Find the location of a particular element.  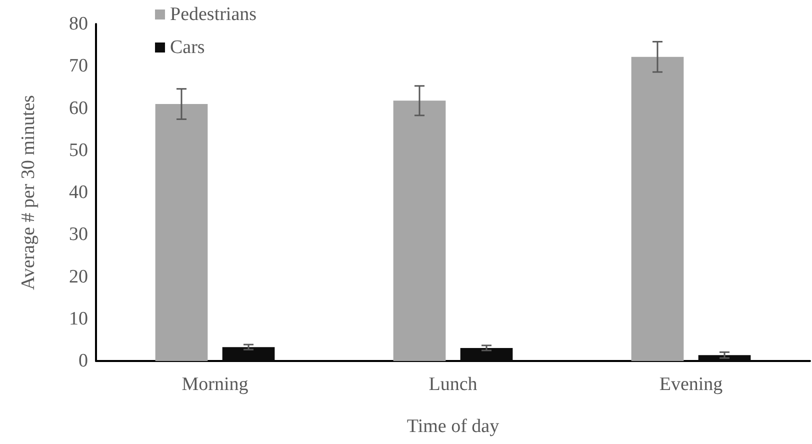

y-tick-label: 70 is located at coordinates (78, 66).